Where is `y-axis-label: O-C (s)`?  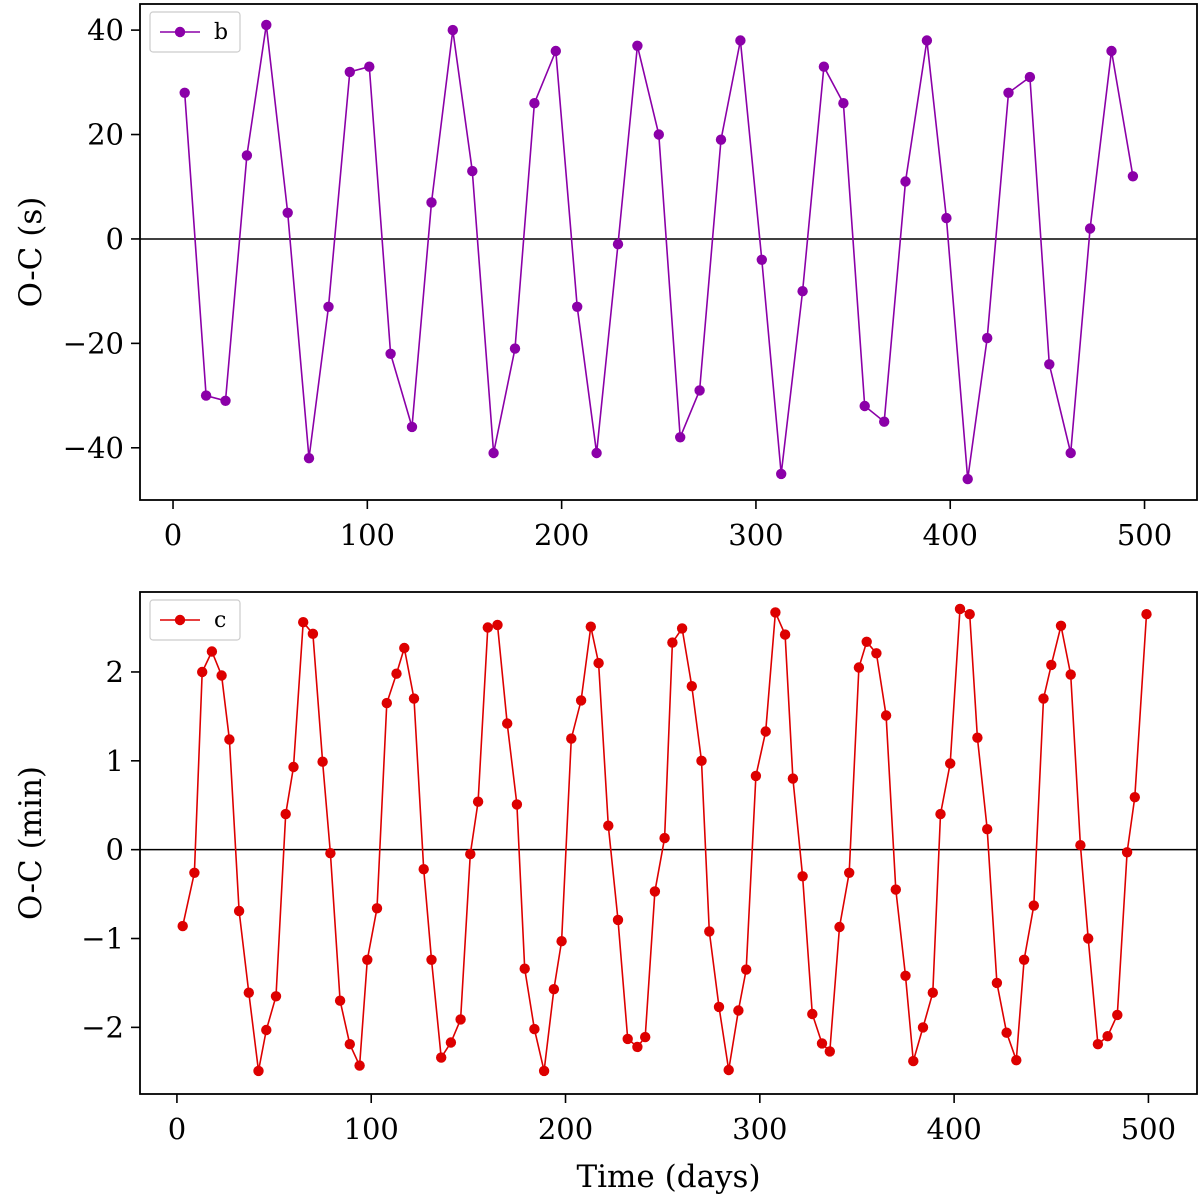
y-axis-label: O-C (s) is located at coordinates (31, 252).